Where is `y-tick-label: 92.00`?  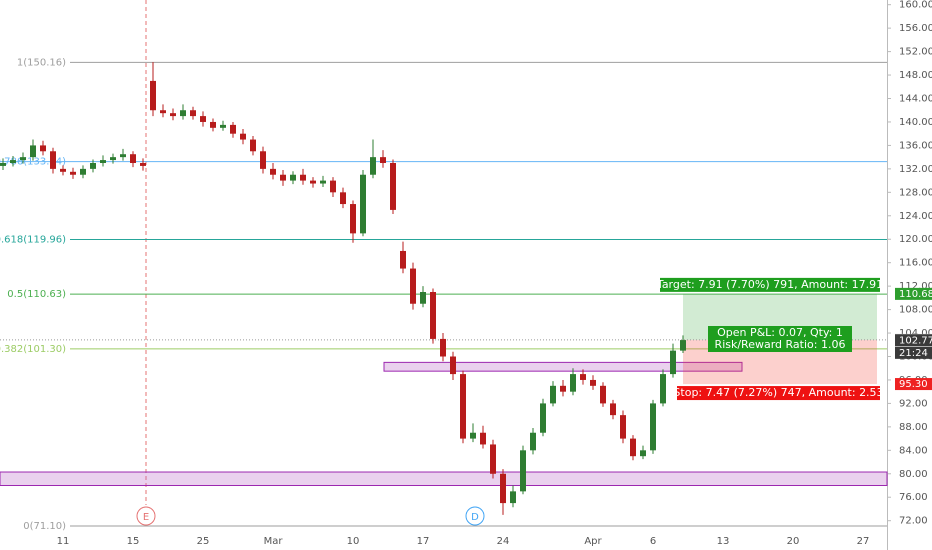
y-tick-label: 92.00 is located at coordinates (913, 403).